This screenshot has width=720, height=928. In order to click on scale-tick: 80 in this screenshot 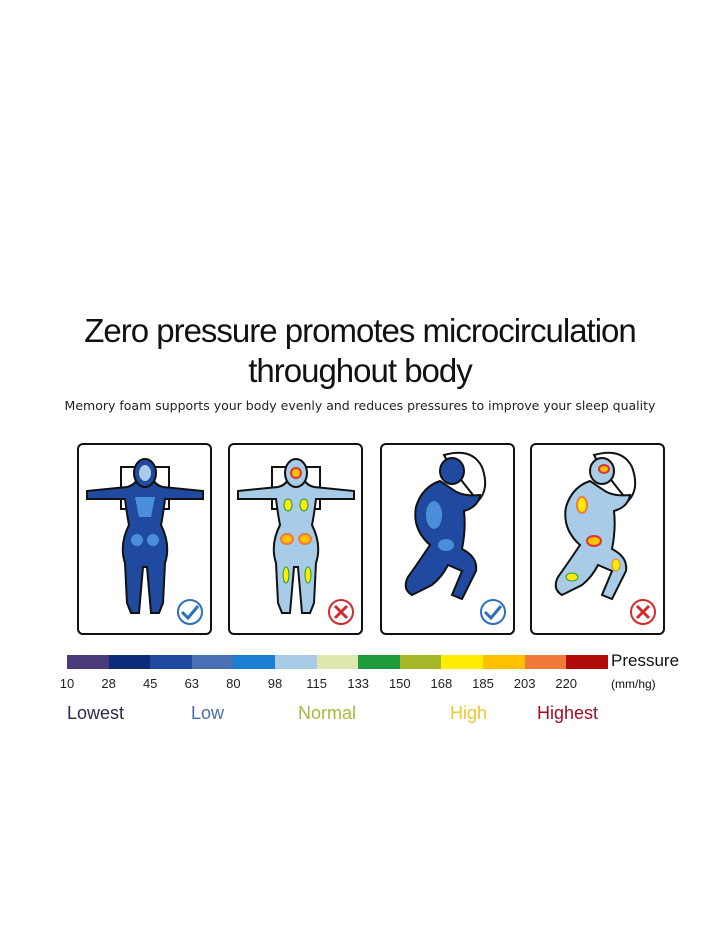, I will do `click(233, 683)`.